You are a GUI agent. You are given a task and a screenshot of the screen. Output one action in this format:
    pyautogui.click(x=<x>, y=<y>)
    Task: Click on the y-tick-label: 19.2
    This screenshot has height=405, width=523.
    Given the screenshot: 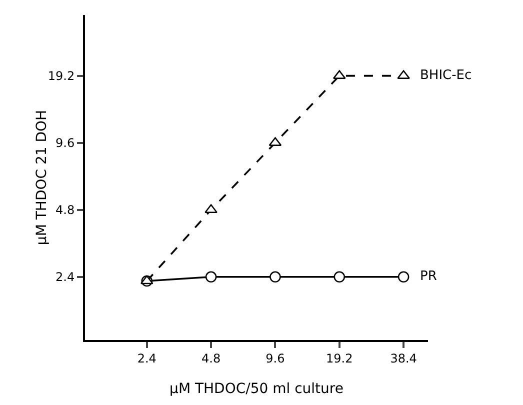 What is the action you would take?
    pyautogui.click(x=61, y=76)
    